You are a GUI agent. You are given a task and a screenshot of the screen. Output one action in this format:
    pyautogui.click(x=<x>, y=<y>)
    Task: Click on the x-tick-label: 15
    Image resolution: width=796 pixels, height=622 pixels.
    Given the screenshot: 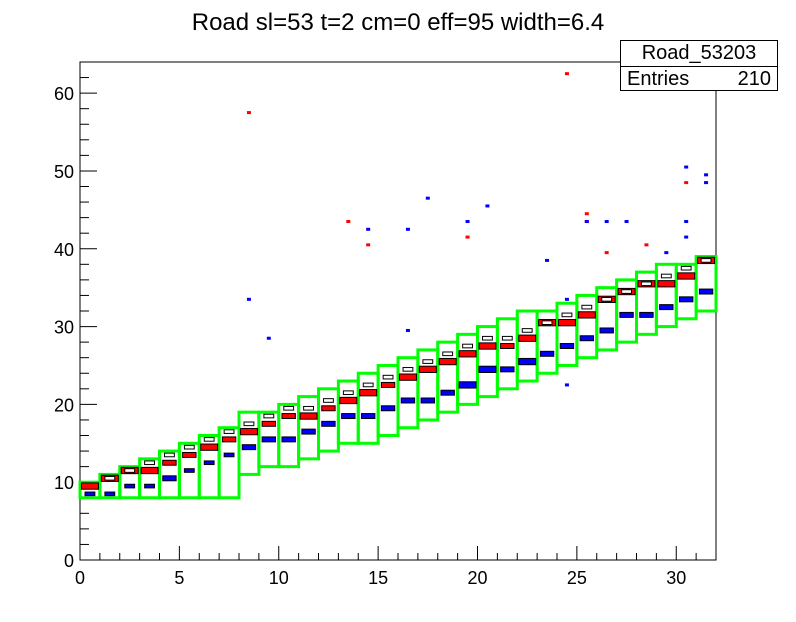 What is the action you would take?
    pyautogui.click(x=378, y=578)
    